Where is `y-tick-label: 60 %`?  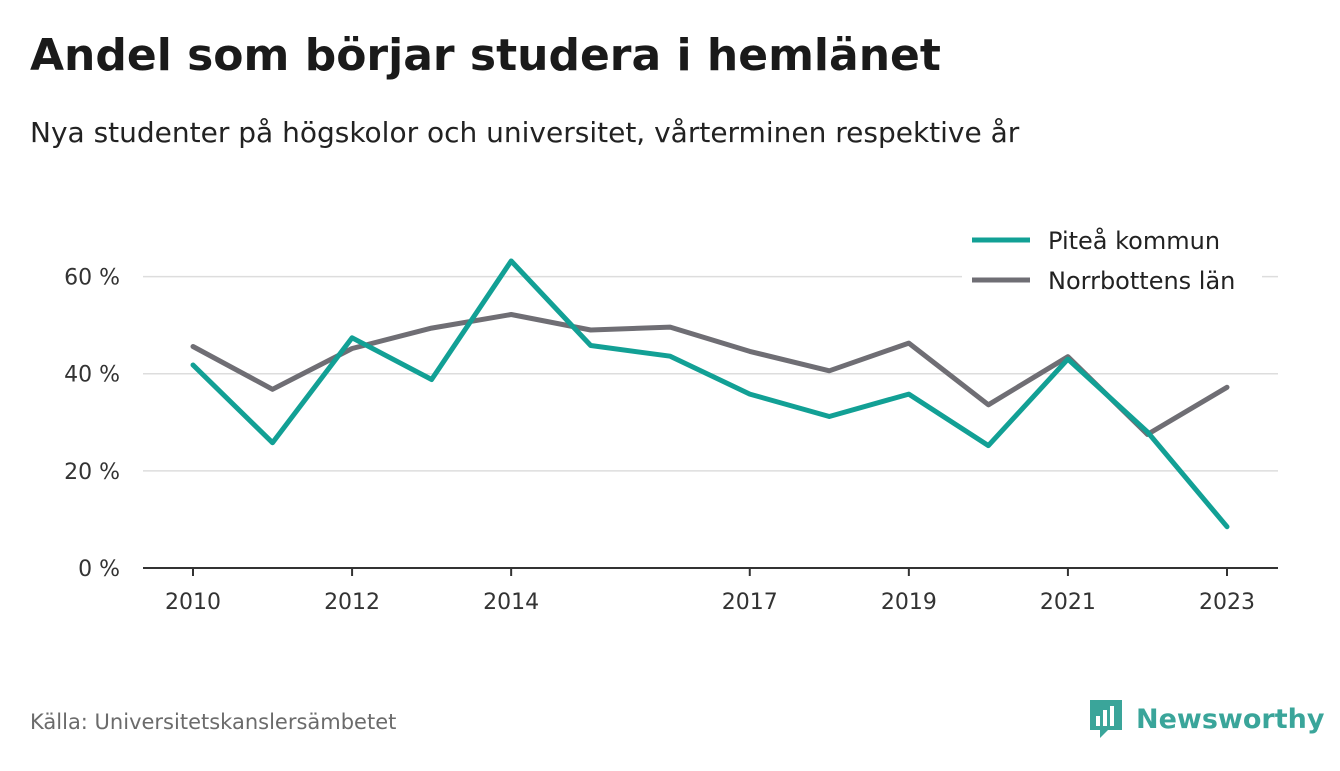 y-tick-label: 60 % is located at coordinates (92, 278).